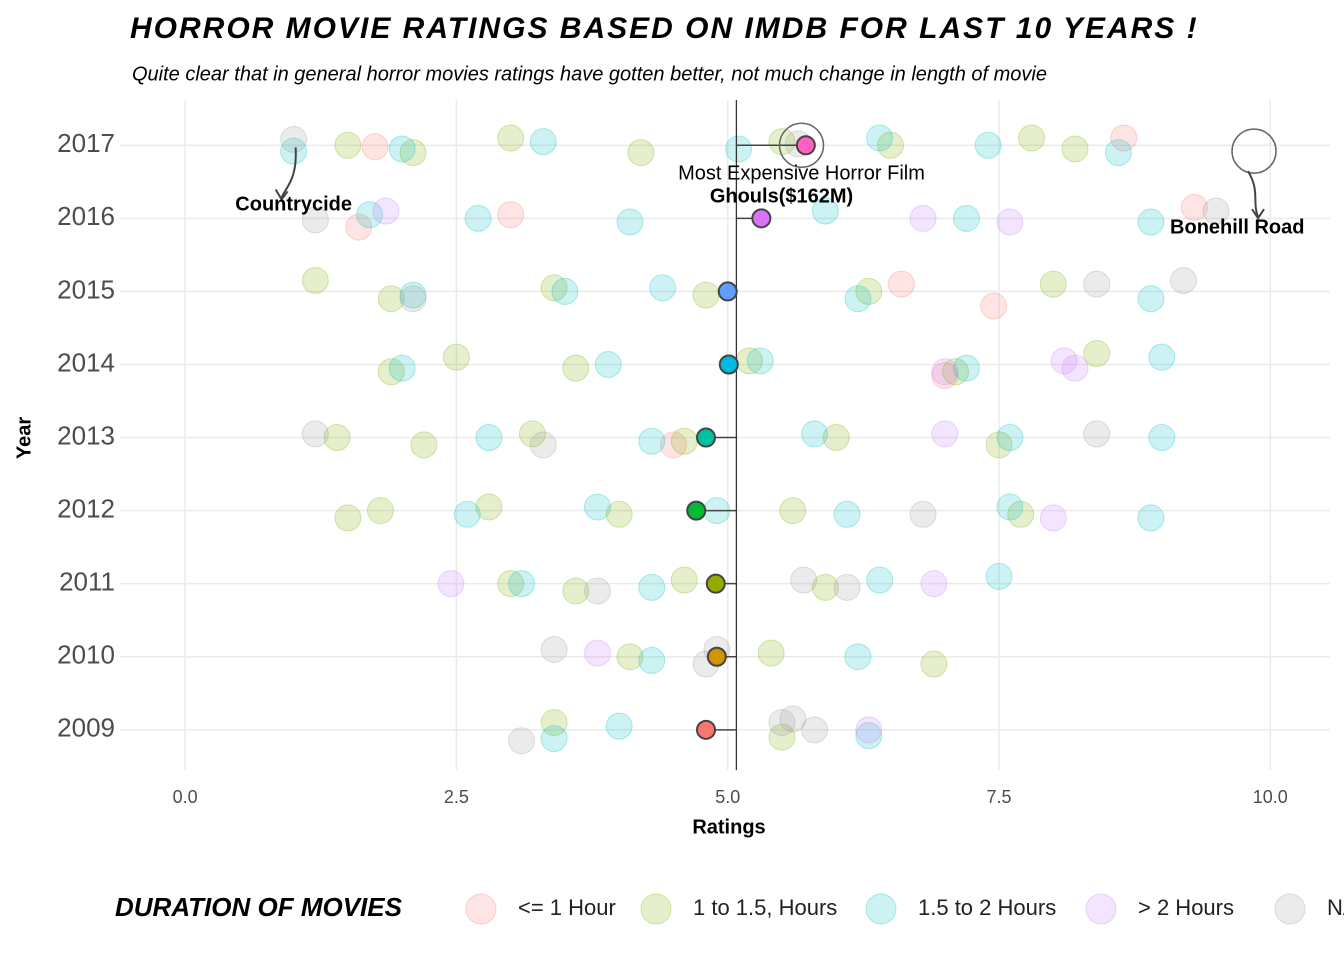  Describe the element at coordinates (1270, 797) in the screenshot. I see `x-tick-label: 10.0` at that location.